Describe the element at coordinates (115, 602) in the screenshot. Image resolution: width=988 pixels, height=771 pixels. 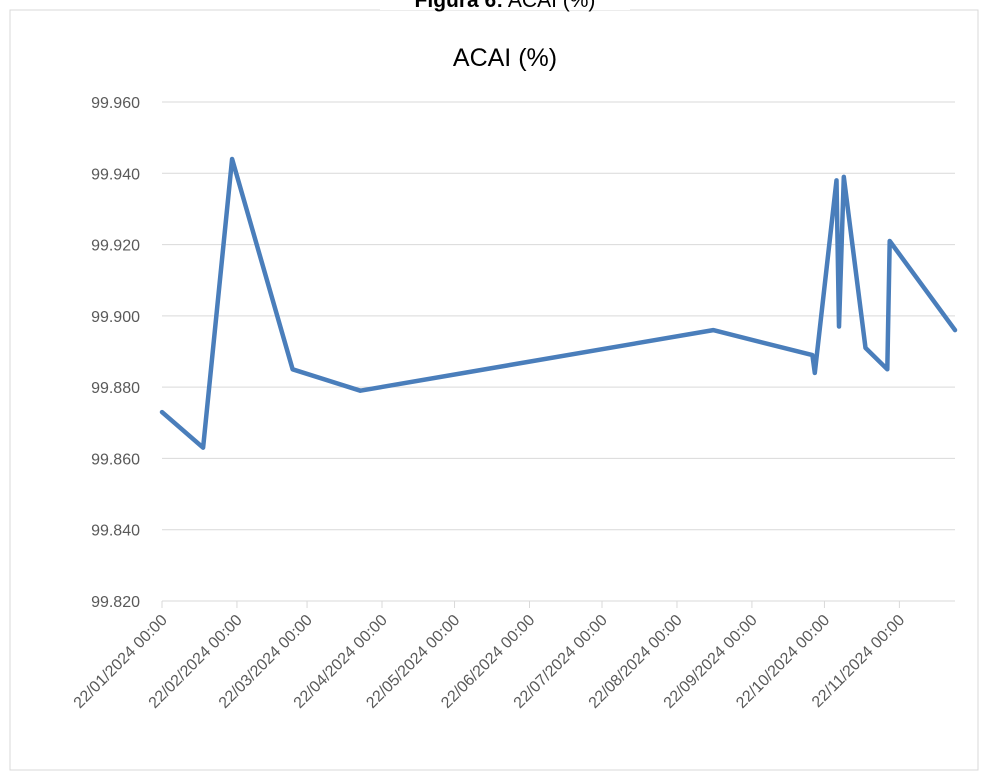
I see `y-tick-label: 99.820` at that location.